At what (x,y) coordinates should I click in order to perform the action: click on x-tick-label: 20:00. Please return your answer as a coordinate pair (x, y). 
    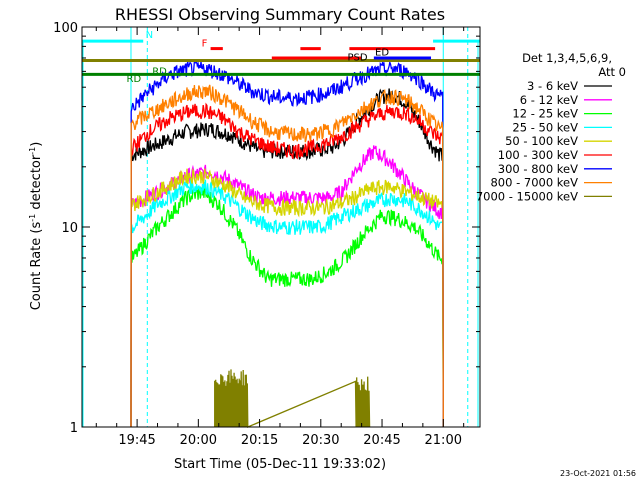
    Looking at the image, I should click on (198, 440).